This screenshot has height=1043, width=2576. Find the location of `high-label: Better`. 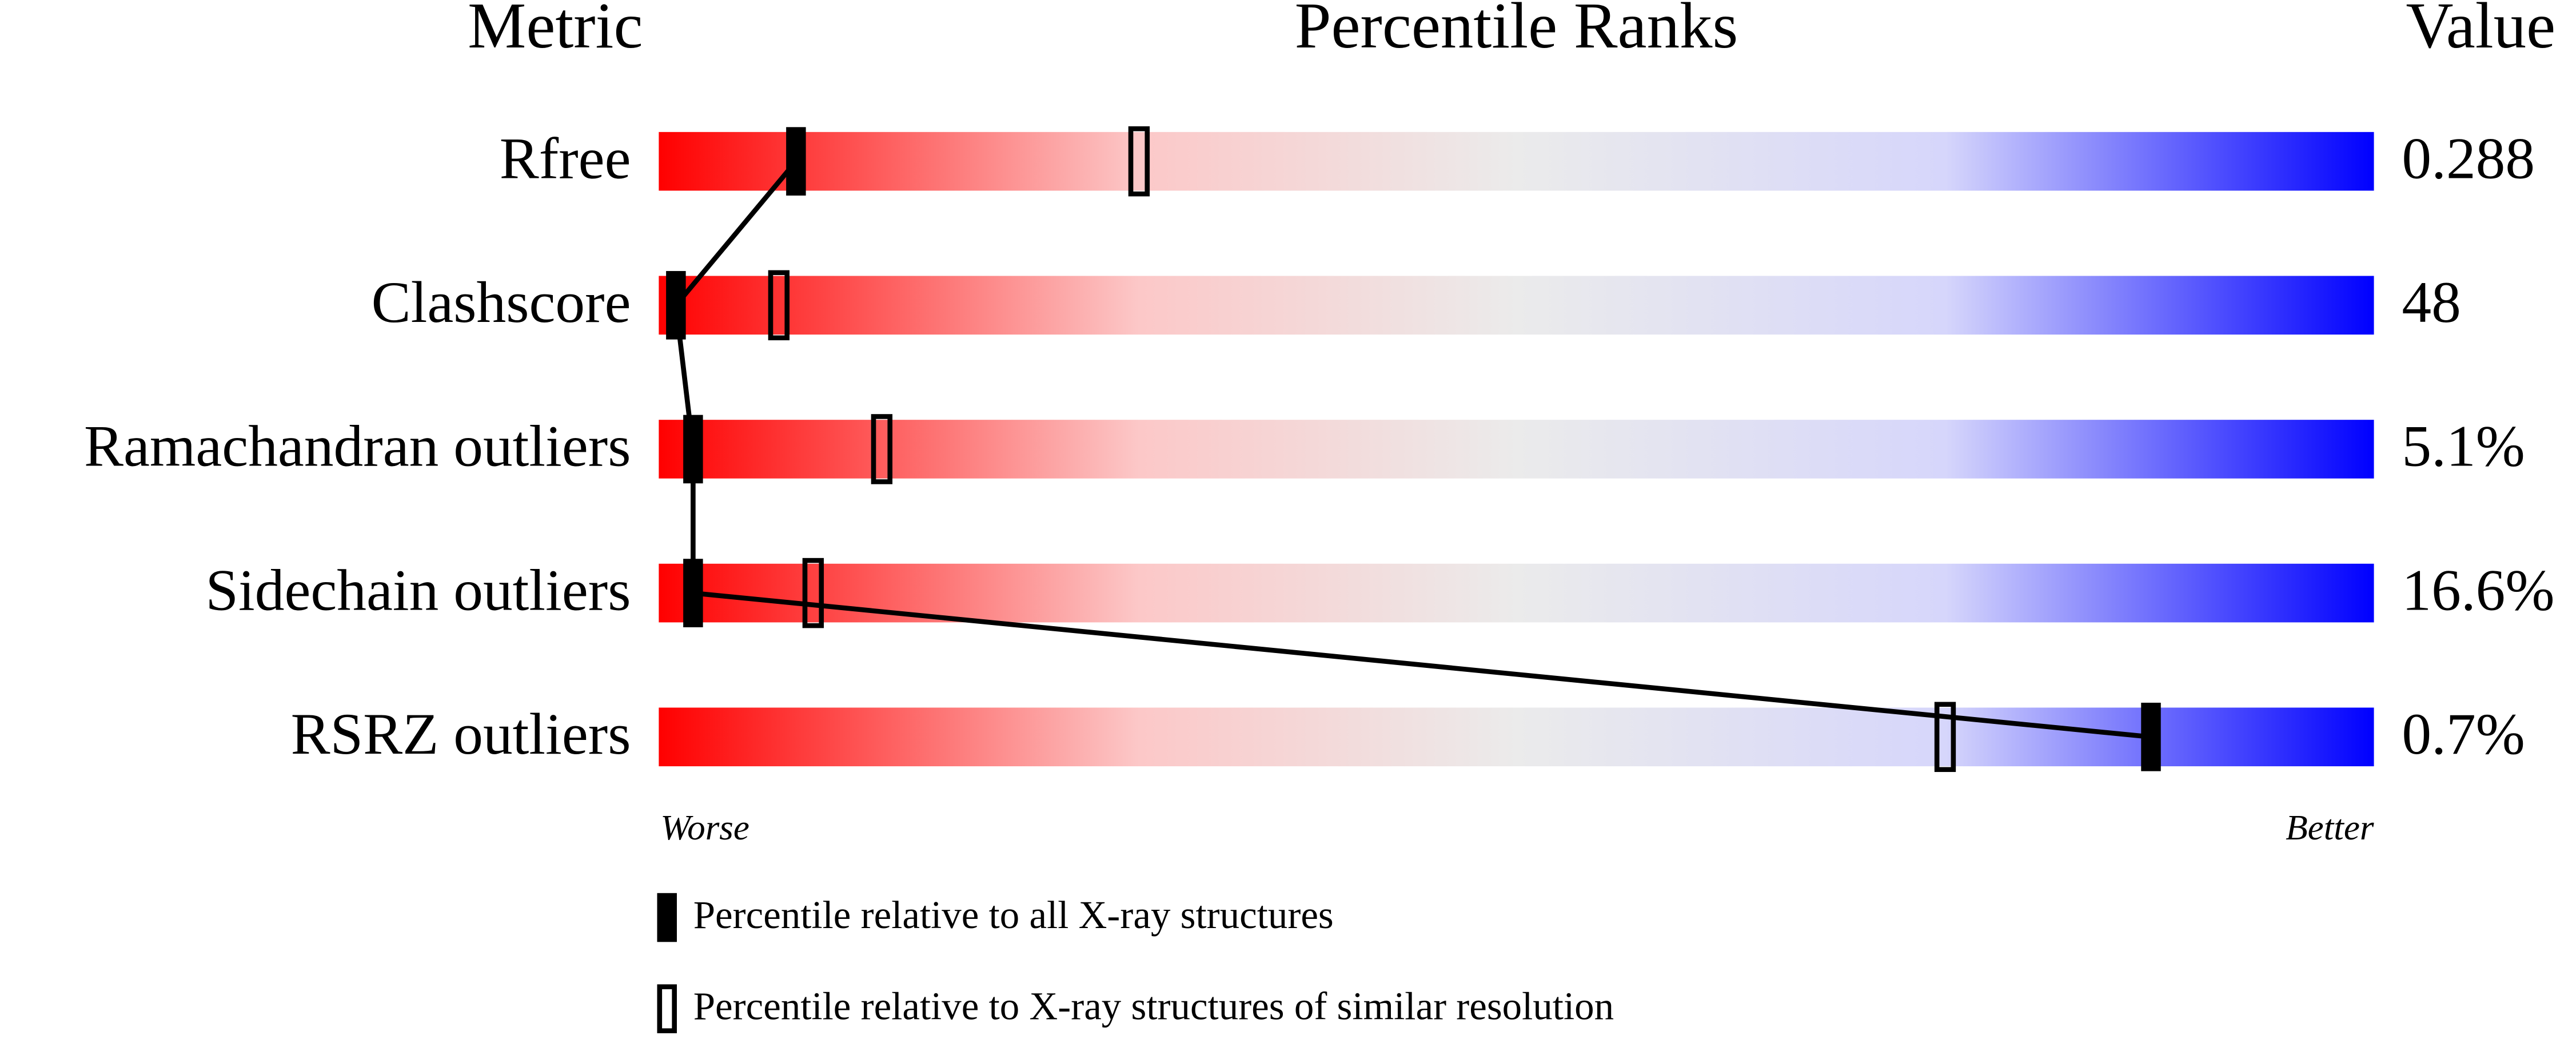

high-label: Better is located at coordinates (2330, 827).